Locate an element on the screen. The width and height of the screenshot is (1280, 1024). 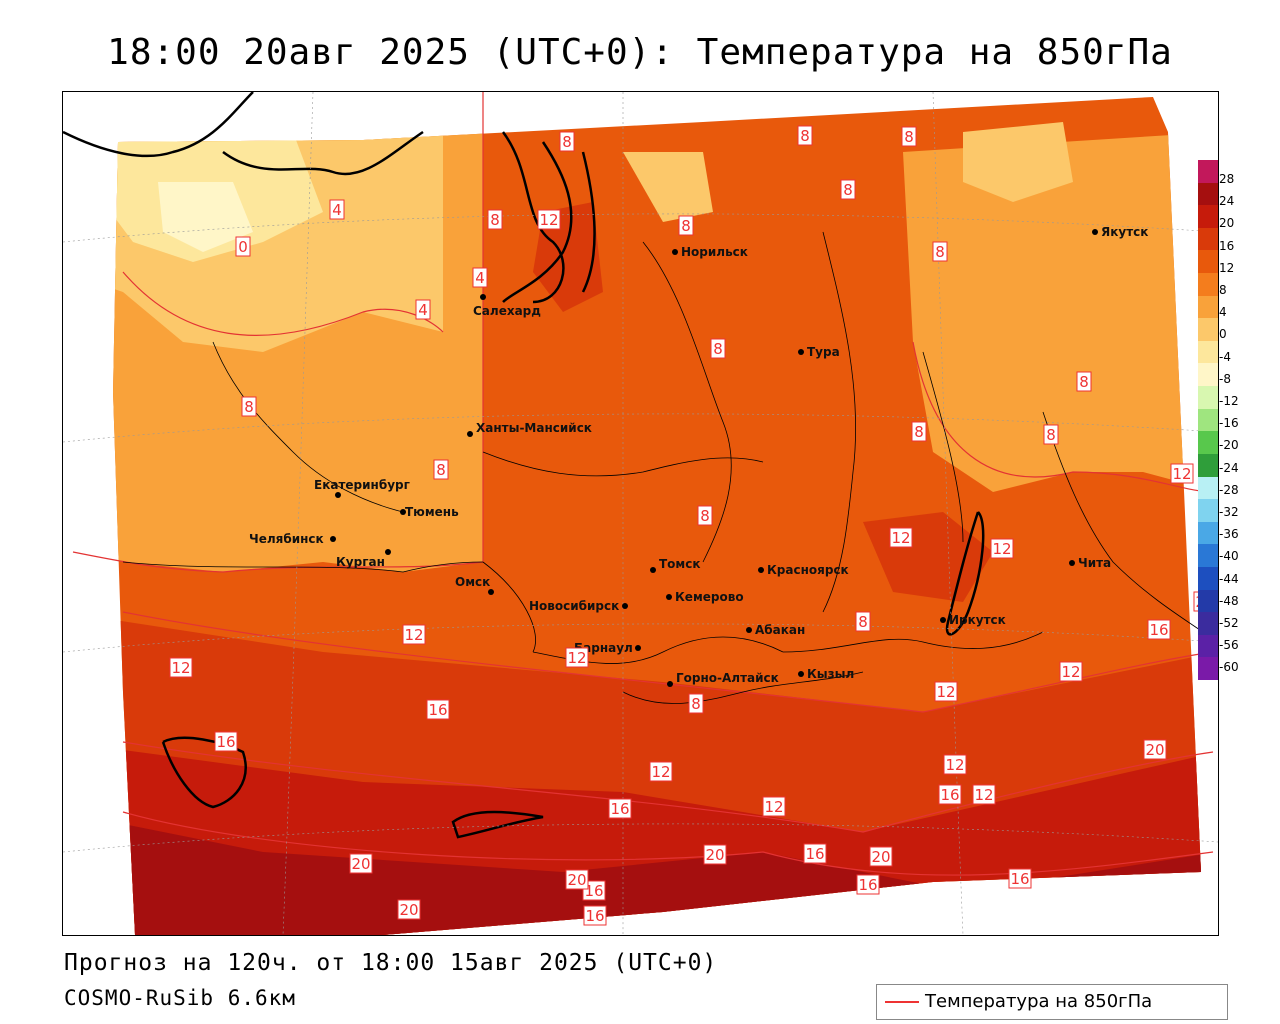
colorbar-tick: -32 is located at coordinates (1229, 512).